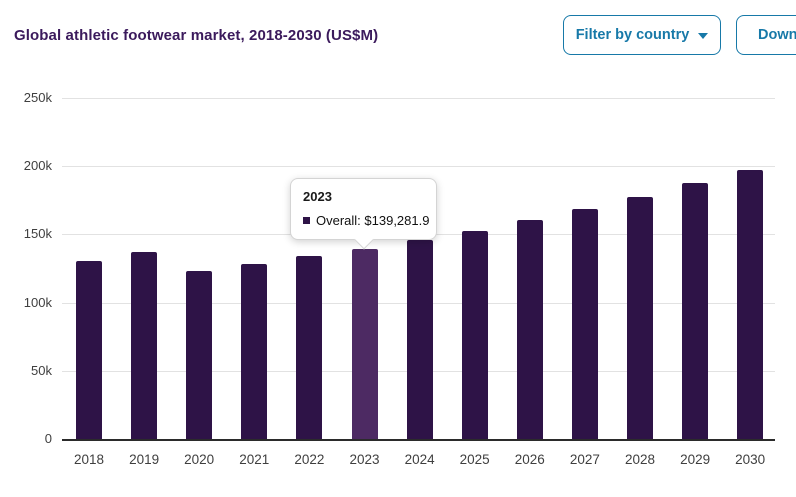  What do you see at coordinates (254, 459) in the screenshot?
I see `x-axis-label-2021: 2021` at bounding box center [254, 459].